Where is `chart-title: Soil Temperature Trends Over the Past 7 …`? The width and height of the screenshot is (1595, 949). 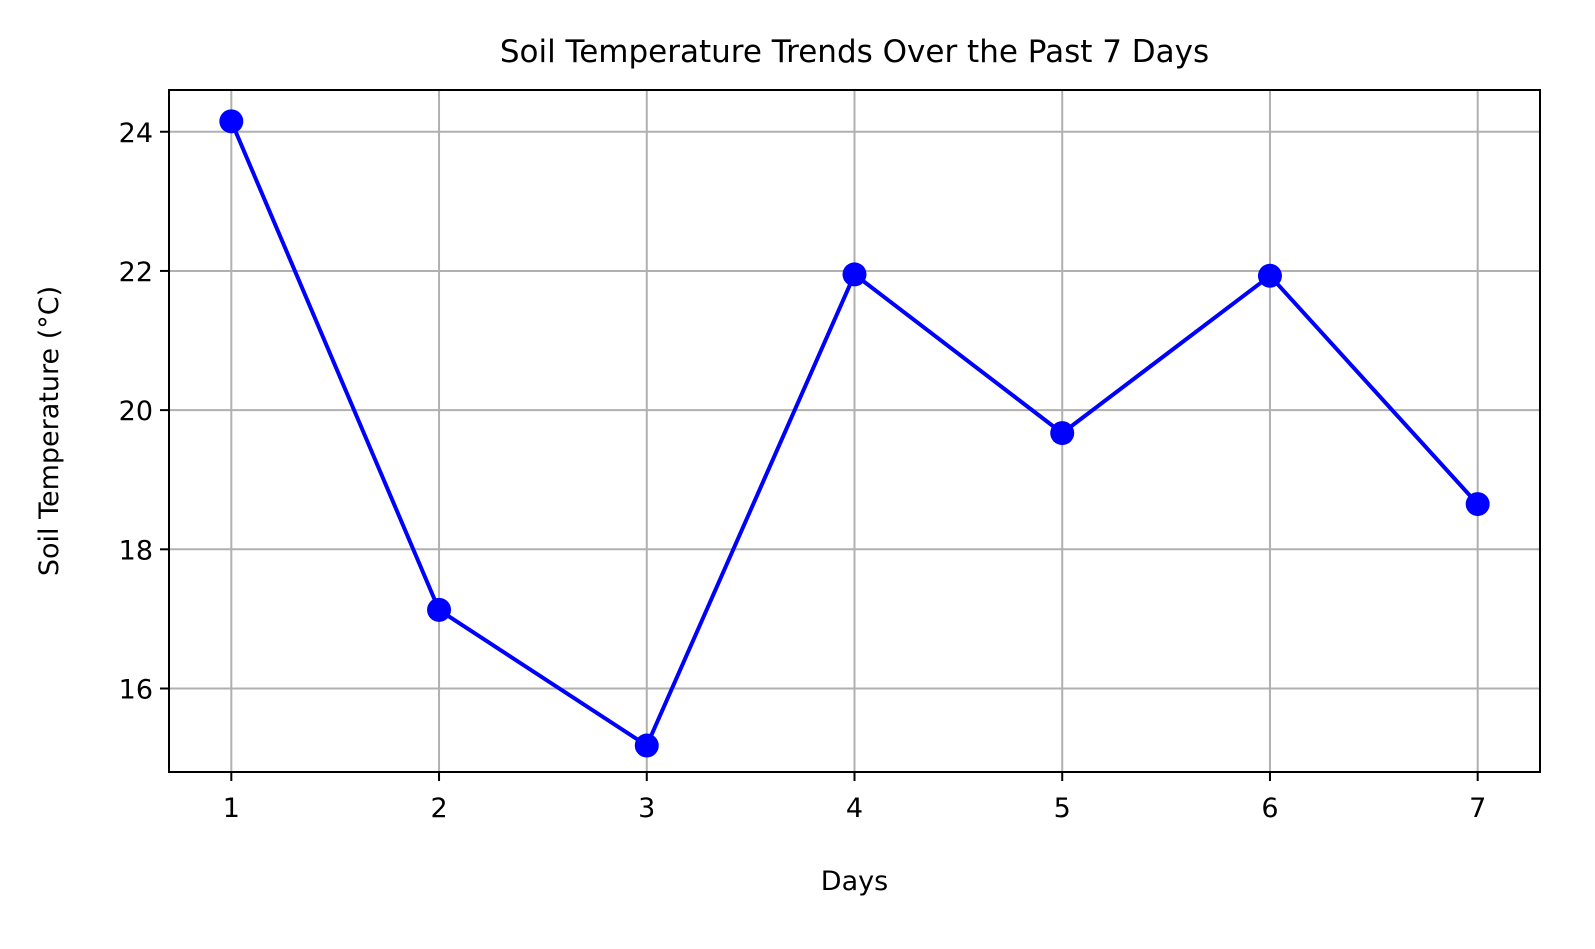
chart-title: Soil Temperature Trends Over the Past 7 … is located at coordinates (854, 52).